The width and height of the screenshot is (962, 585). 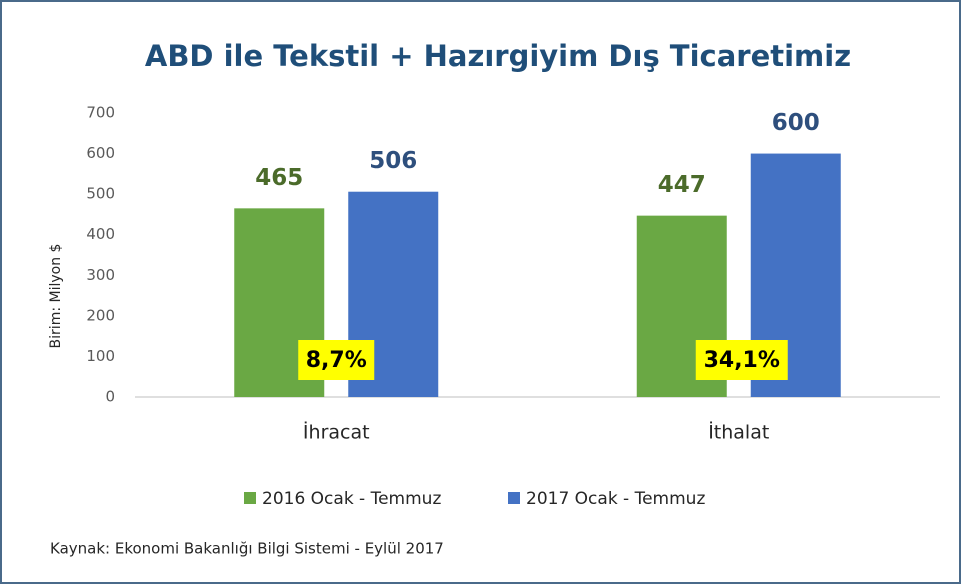 What do you see at coordinates (100, 315) in the screenshot?
I see `y-tick-label: 200` at bounding box center [100, 315].